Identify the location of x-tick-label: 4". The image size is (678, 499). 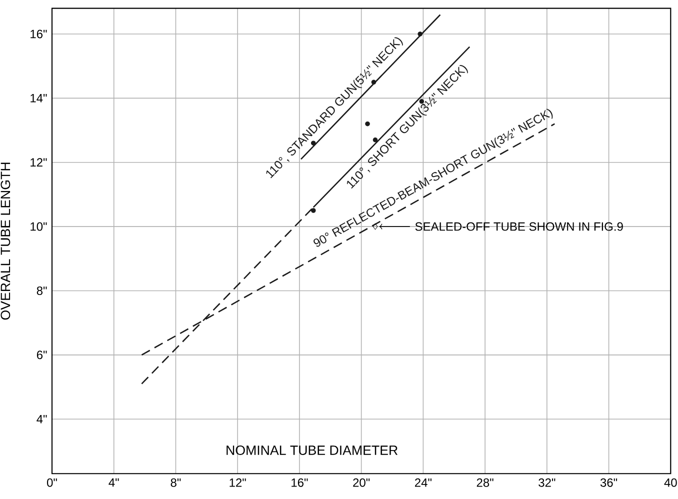
(113, 482).